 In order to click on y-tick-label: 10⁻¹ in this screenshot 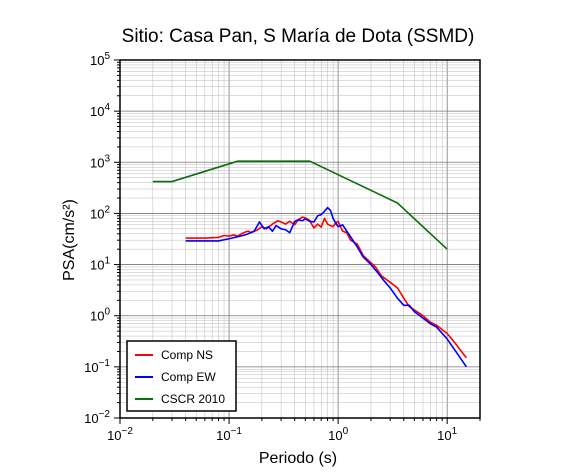, I will do `click(97, 366)`.